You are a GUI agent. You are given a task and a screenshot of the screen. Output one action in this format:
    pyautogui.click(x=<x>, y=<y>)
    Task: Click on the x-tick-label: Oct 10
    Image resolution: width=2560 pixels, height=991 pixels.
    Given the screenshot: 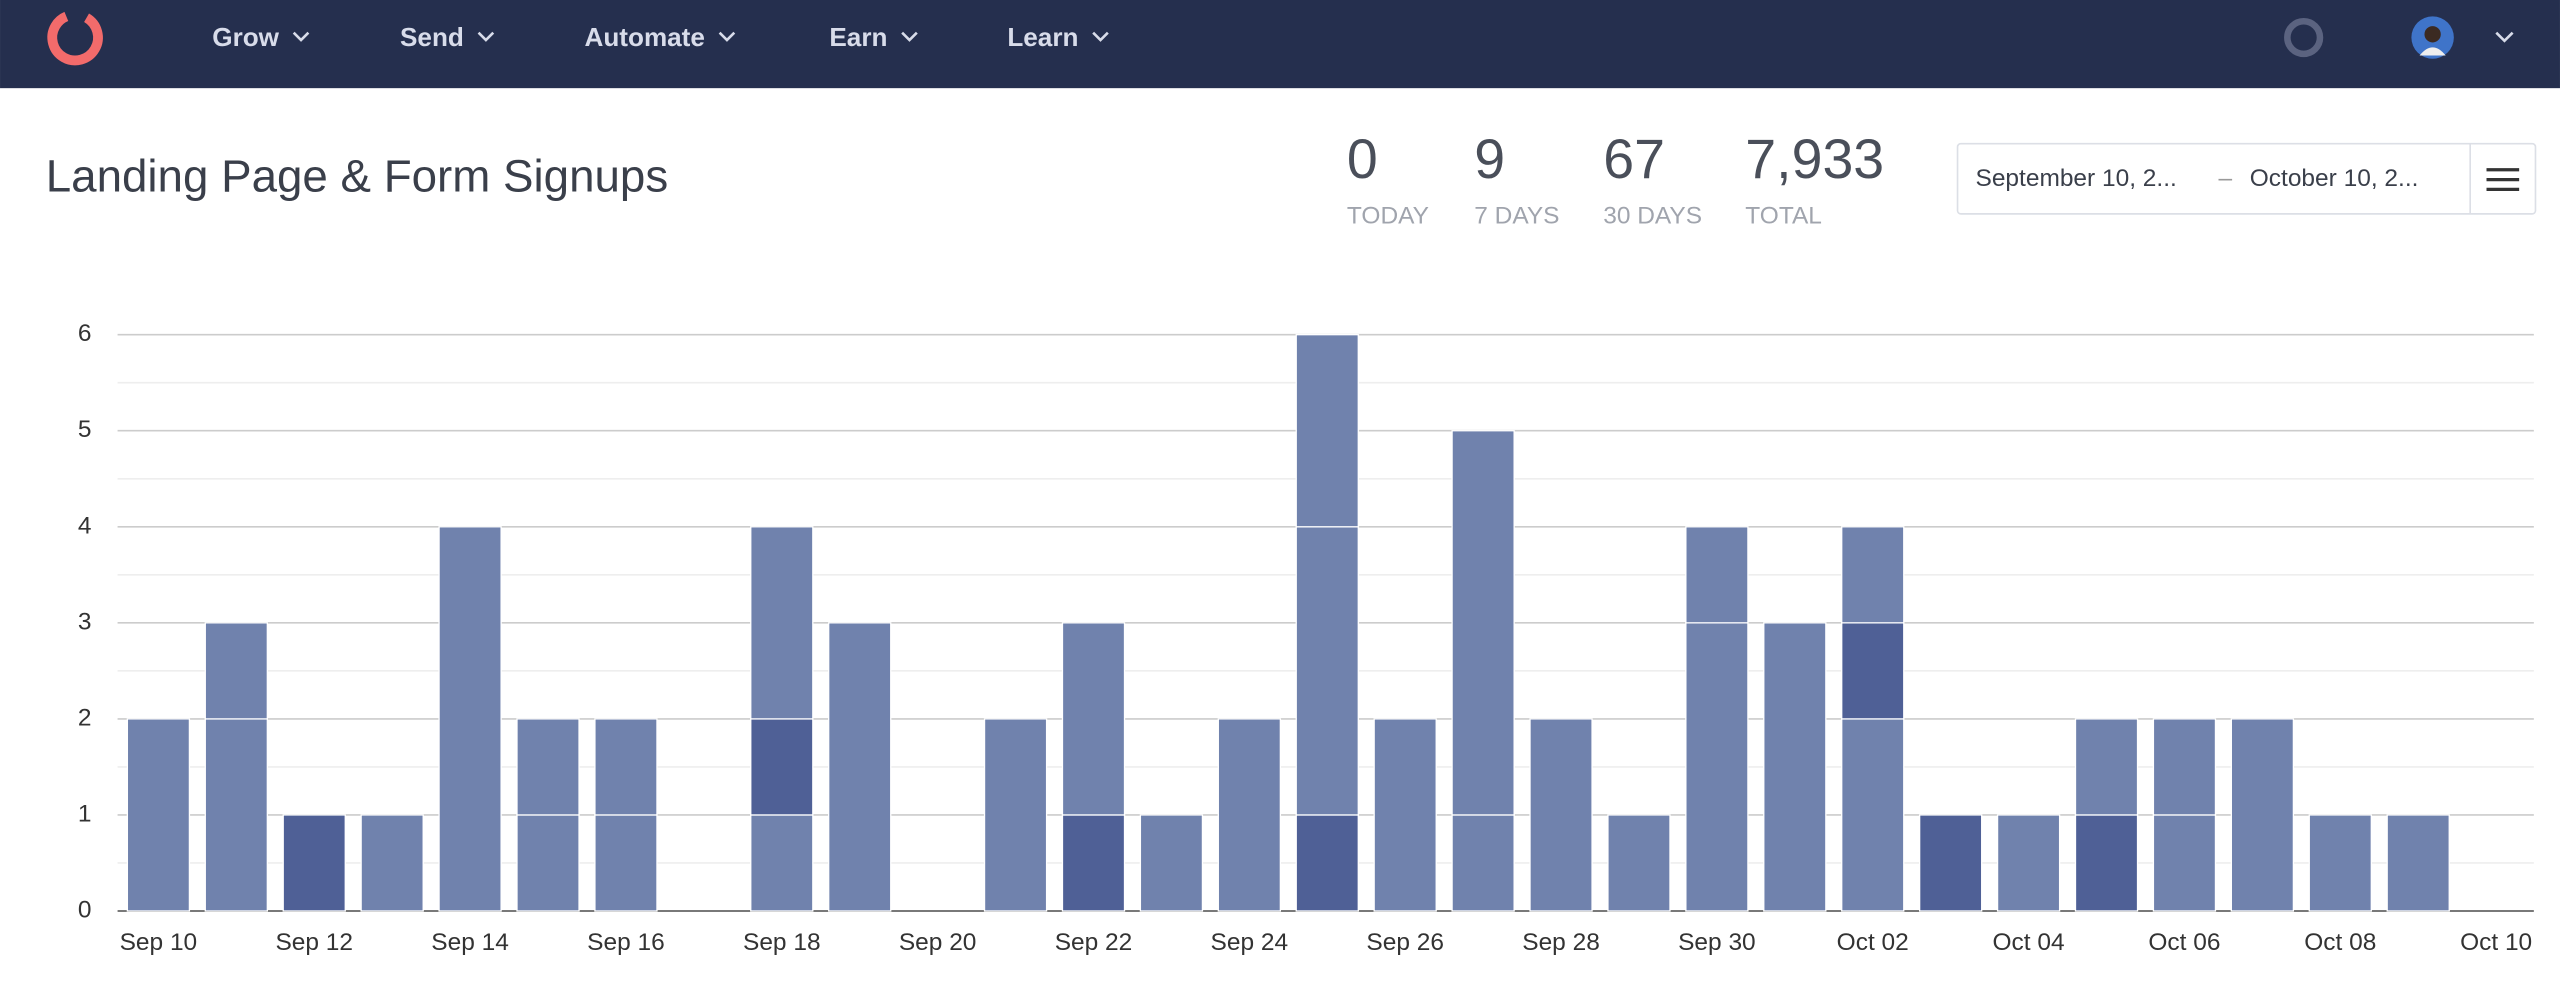 What is the action you would take?
    pyautogui.click(x=2496, y=942)
    